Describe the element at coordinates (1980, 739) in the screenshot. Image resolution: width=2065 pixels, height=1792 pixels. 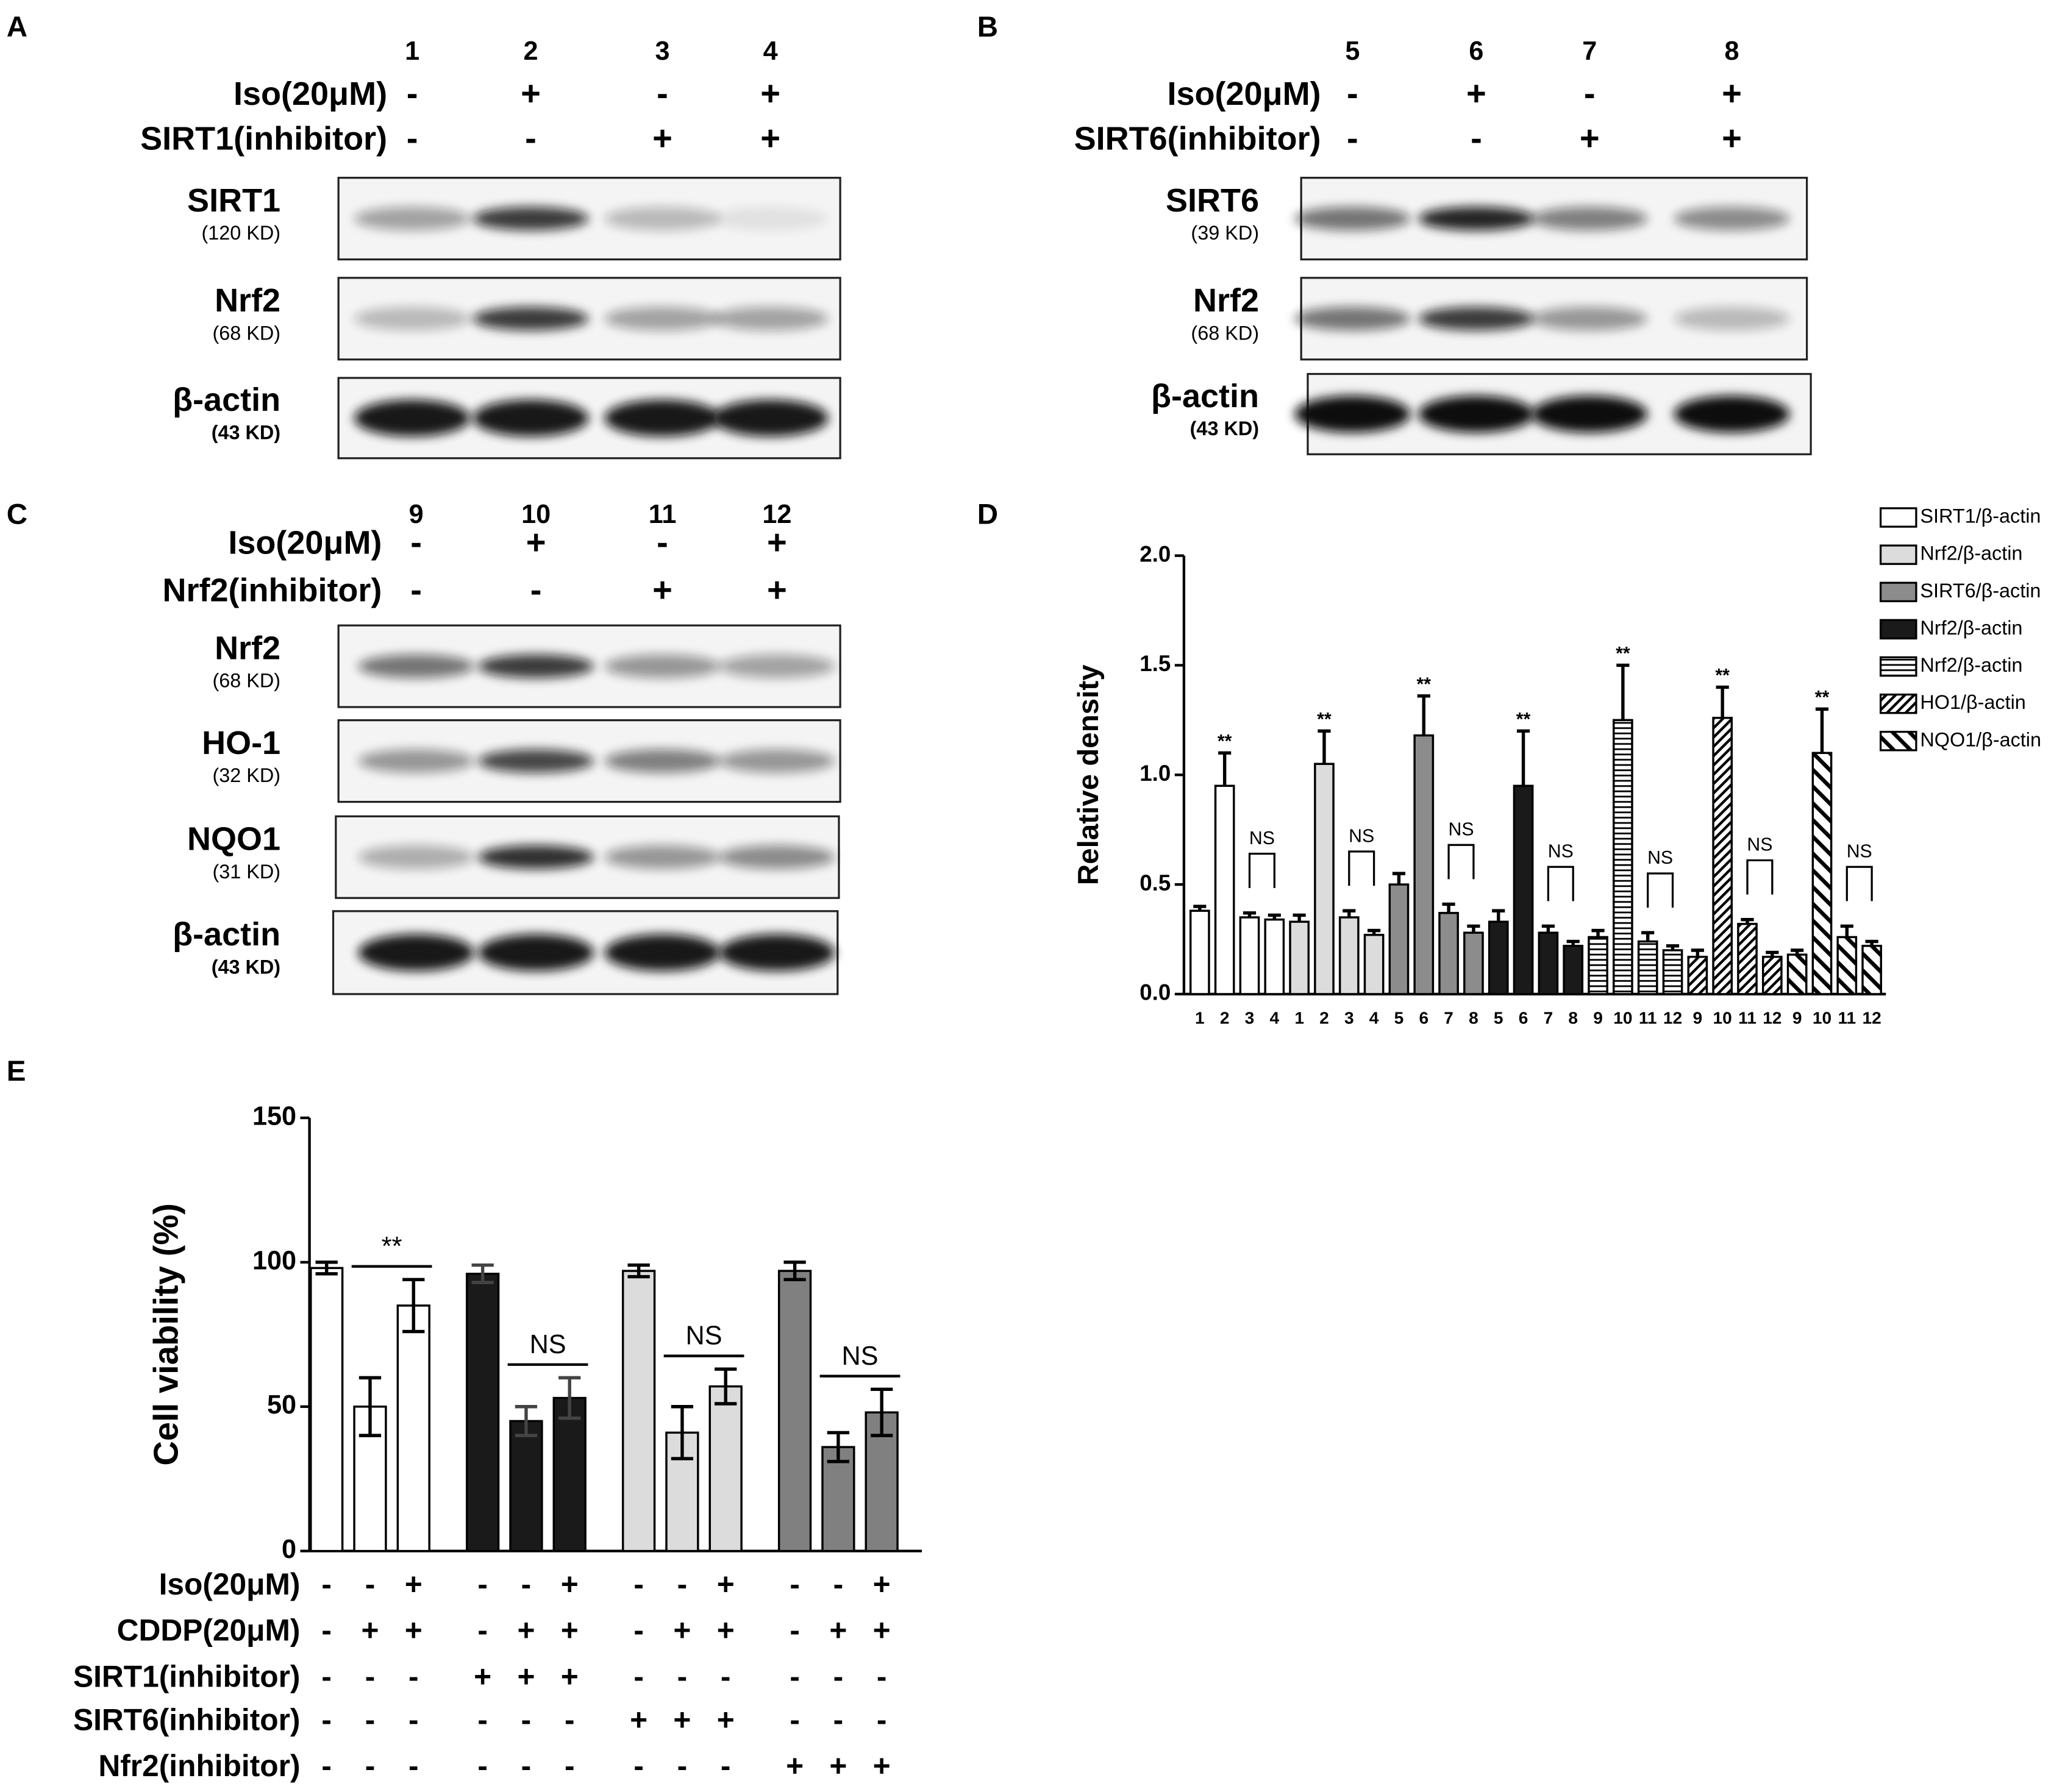
I see `legend-label: NQO1/β-actin` at that location.